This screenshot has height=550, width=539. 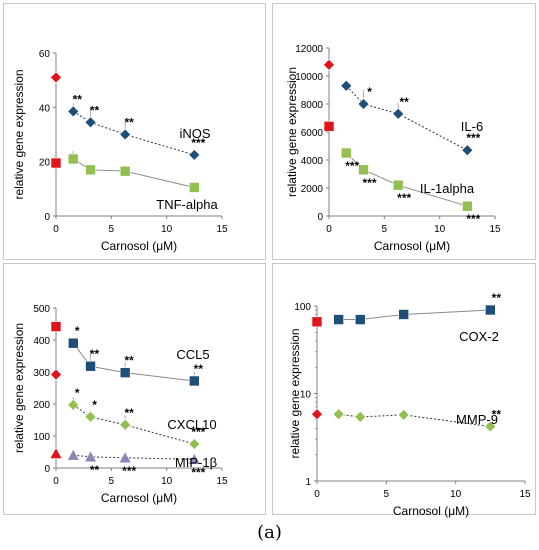 What do you see at coordinates (312, 133) in the screenshot?
I see `y-tick-label: 6000` at bounding box center [312, 133].